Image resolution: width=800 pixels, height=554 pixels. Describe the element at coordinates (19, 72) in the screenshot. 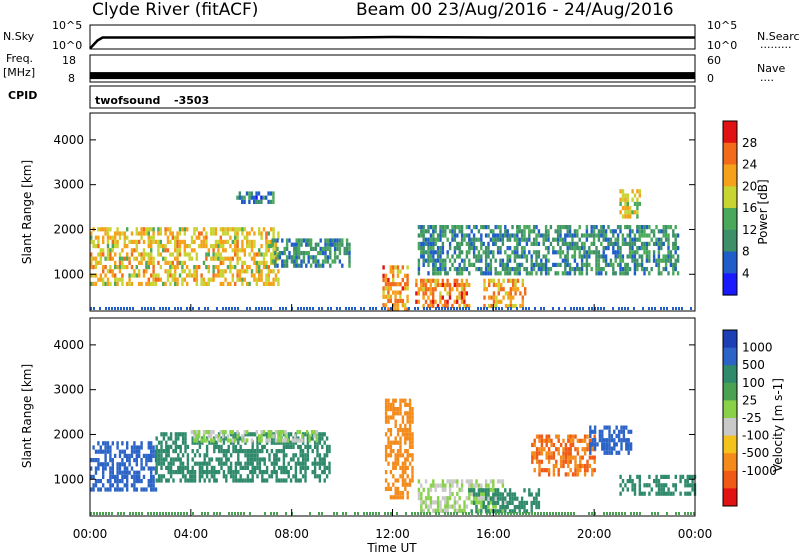

I see `frequency-left-unit: [MHz]` at that location.